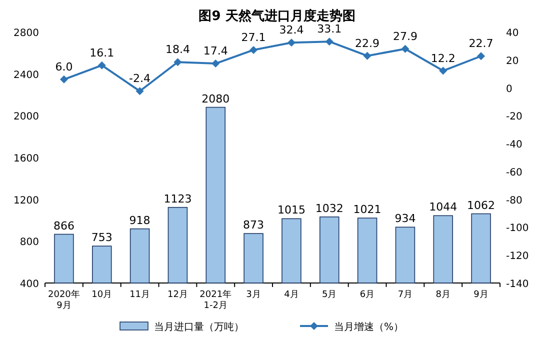 This screenshot has height=346, width=554. What do you see at coordinates (277, 16) in the screenshot?
I see `chart-title: 图9 天然气进口月度走势图` at bounding box center [277, 16].